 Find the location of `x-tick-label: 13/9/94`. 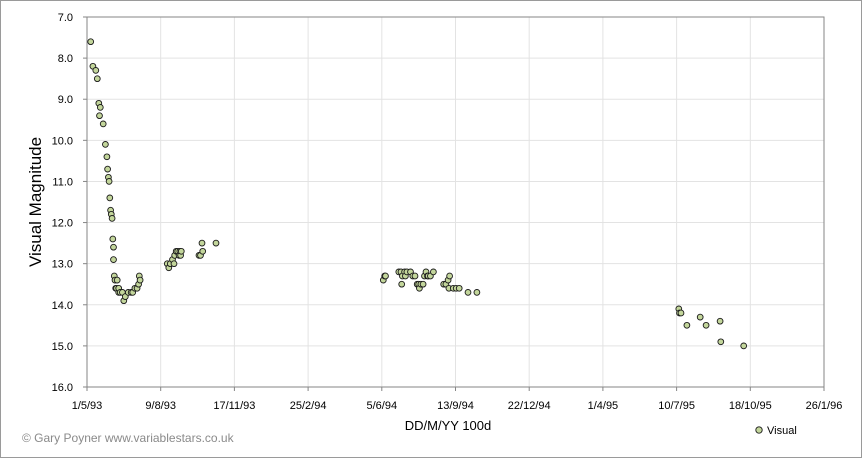

x-tick-label: 13/9/94 is located at coordinates (455, 406).